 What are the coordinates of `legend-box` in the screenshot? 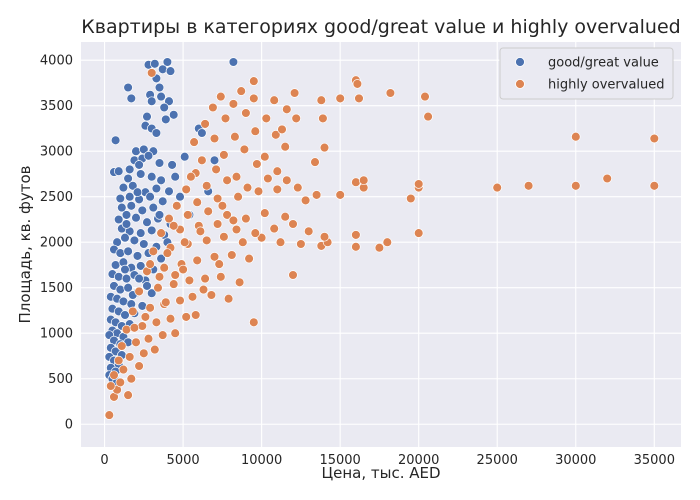 It's located at (586, 73).